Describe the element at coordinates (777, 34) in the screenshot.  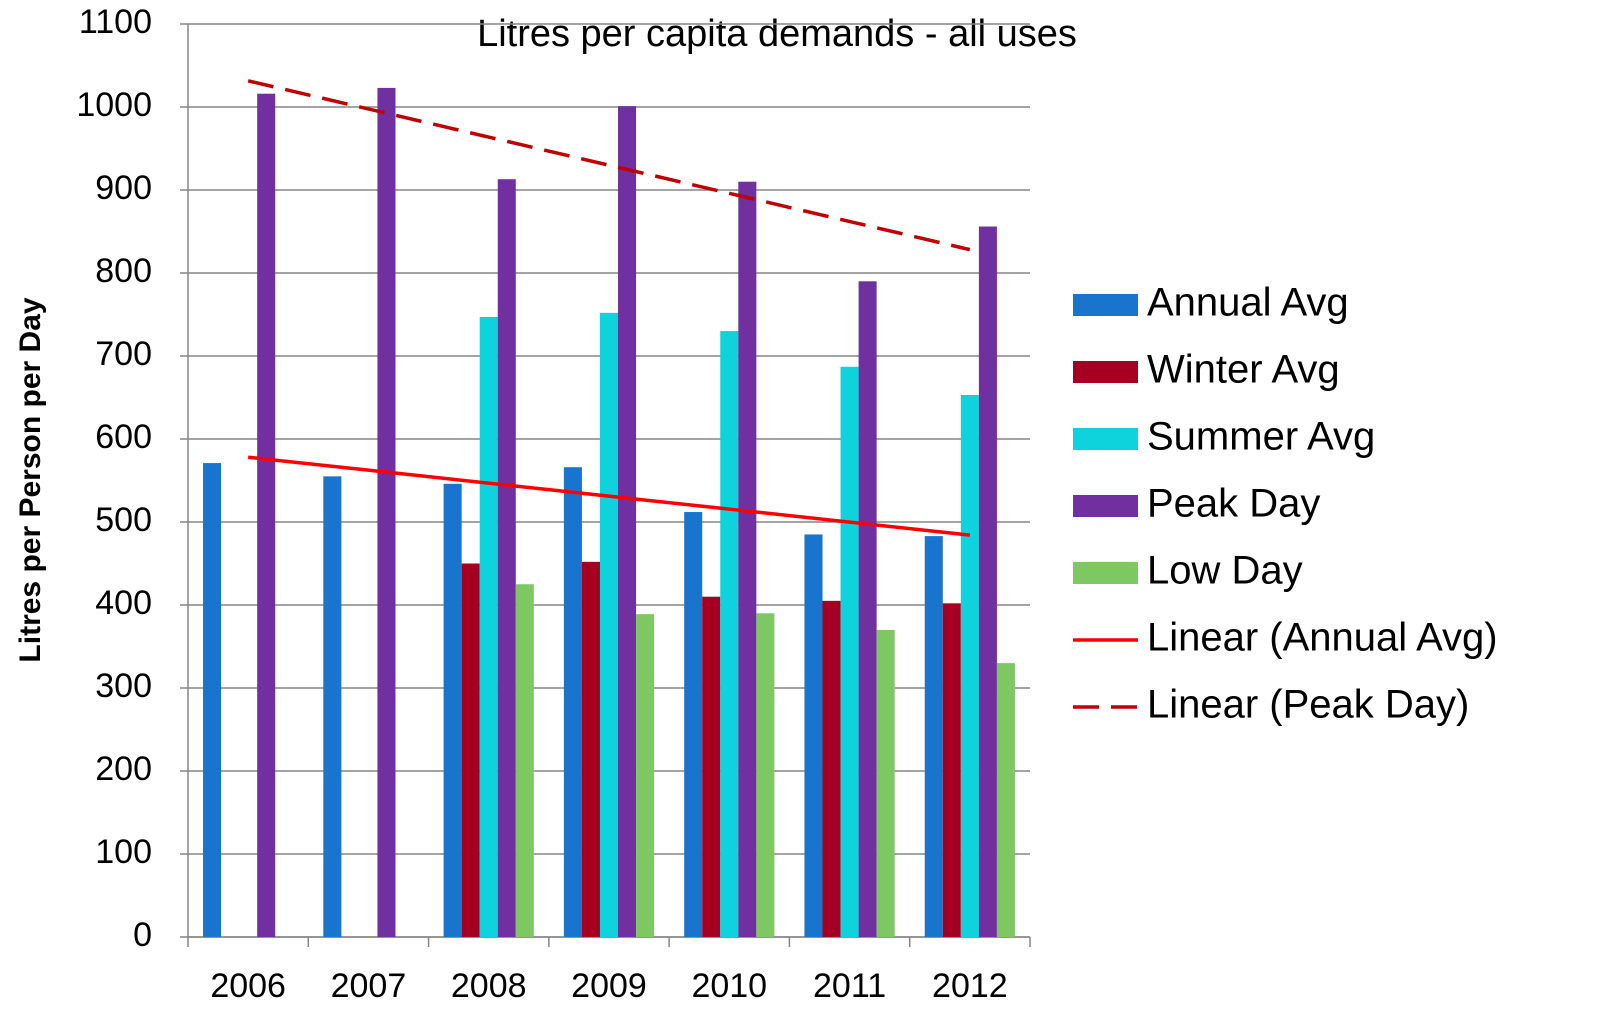
I see `chart-title: Litres per capita demands - all uses` at that location.